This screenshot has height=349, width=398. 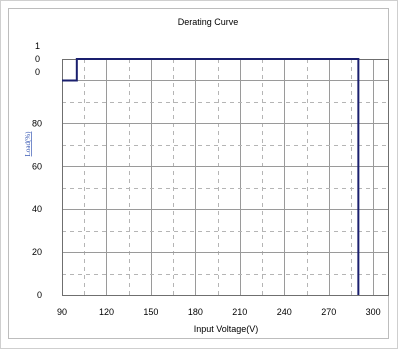 I want to click on x-tick-label: 180, so click(x=195, y=312).